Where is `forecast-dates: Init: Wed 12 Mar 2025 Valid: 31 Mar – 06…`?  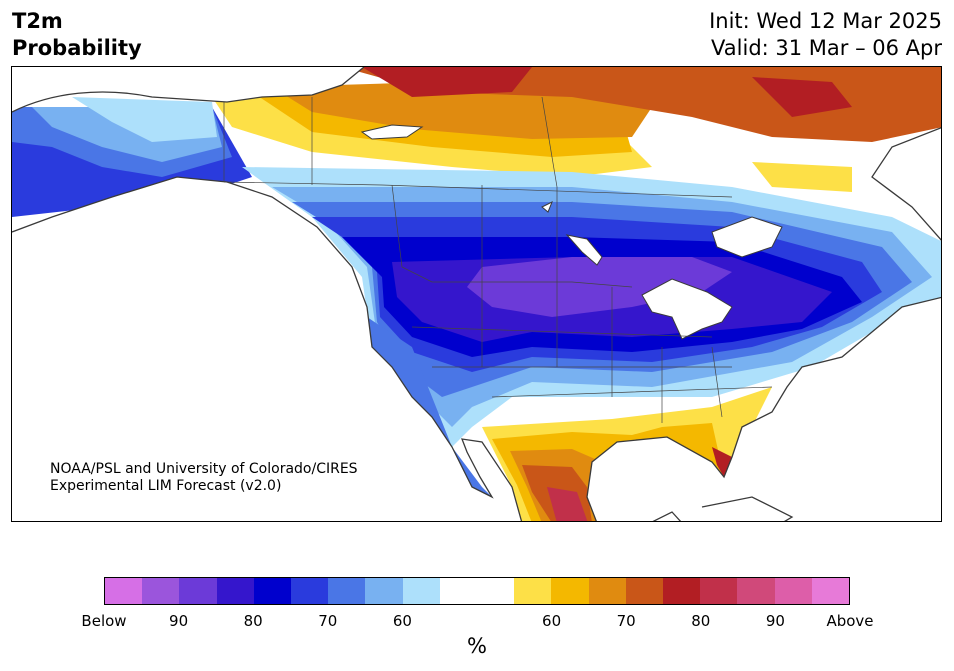
forecast-dates: Init: Wed 12 Mar 2025 Valid: 31 Mar – 06… is located at coordinates (825, 35).